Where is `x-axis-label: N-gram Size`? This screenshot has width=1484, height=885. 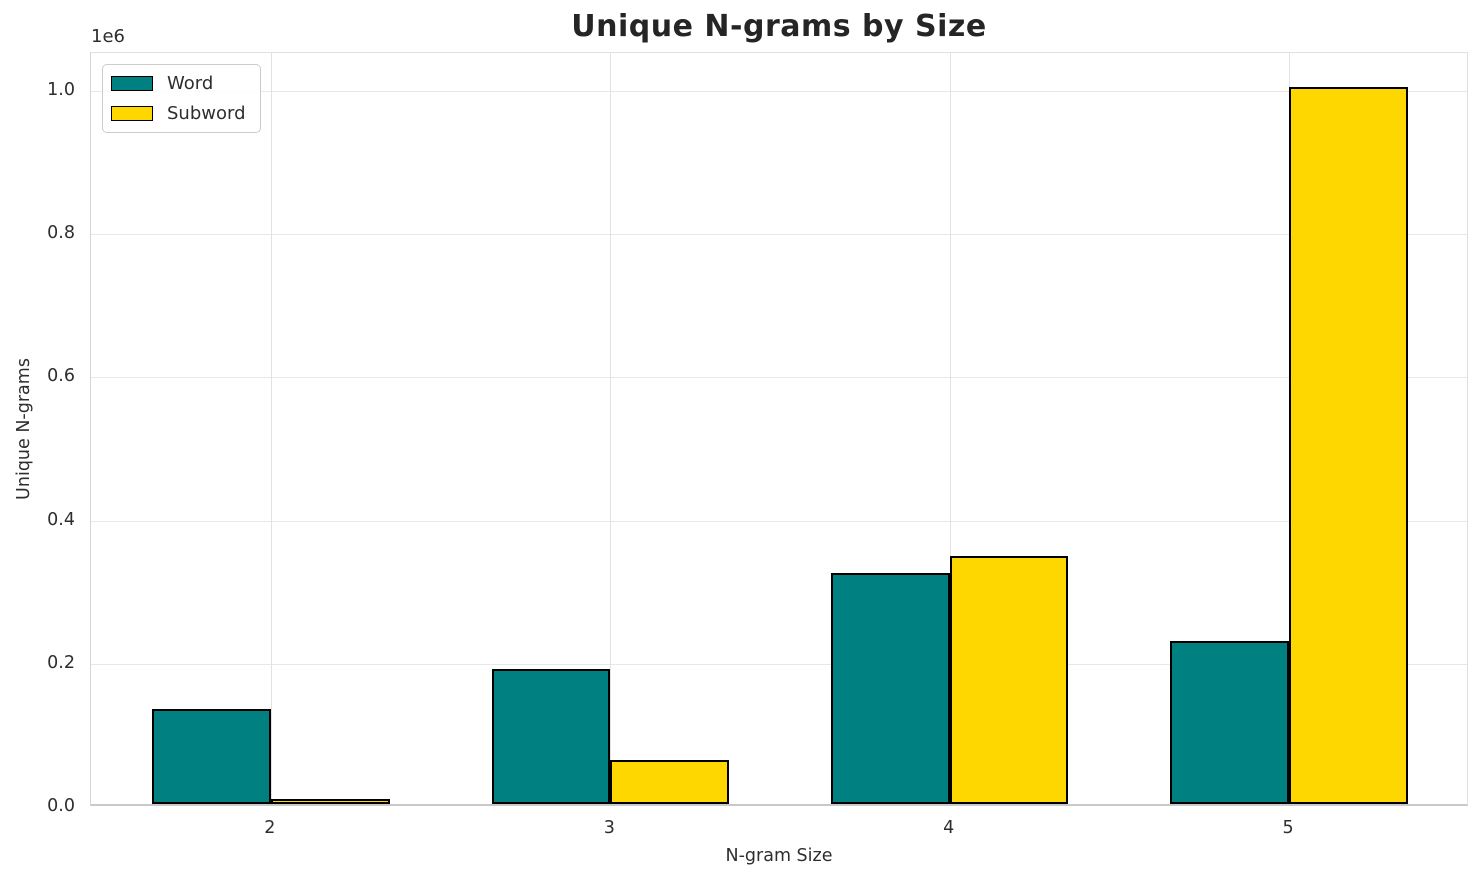 x-axis-label: N-gram Size is located at coordinates (779, 856).